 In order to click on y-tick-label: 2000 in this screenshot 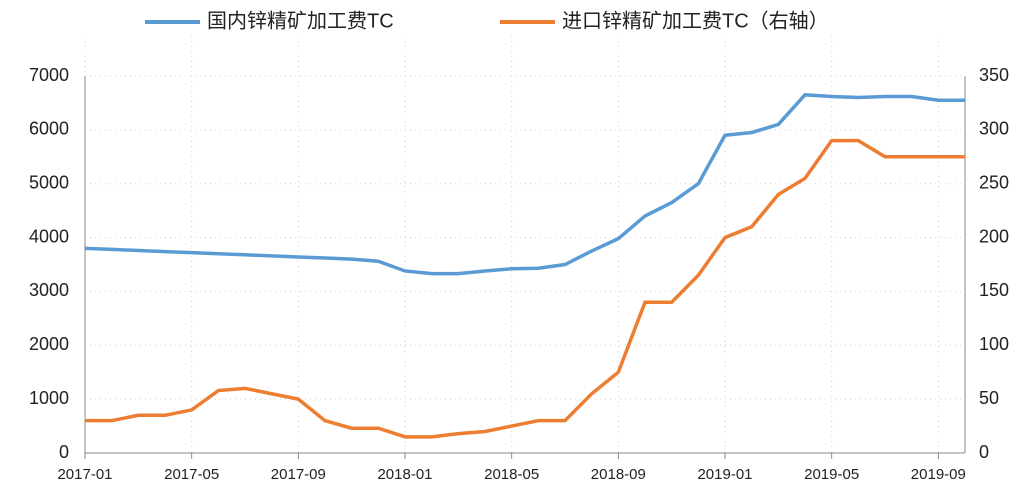, I will do `click(49, 344)`.